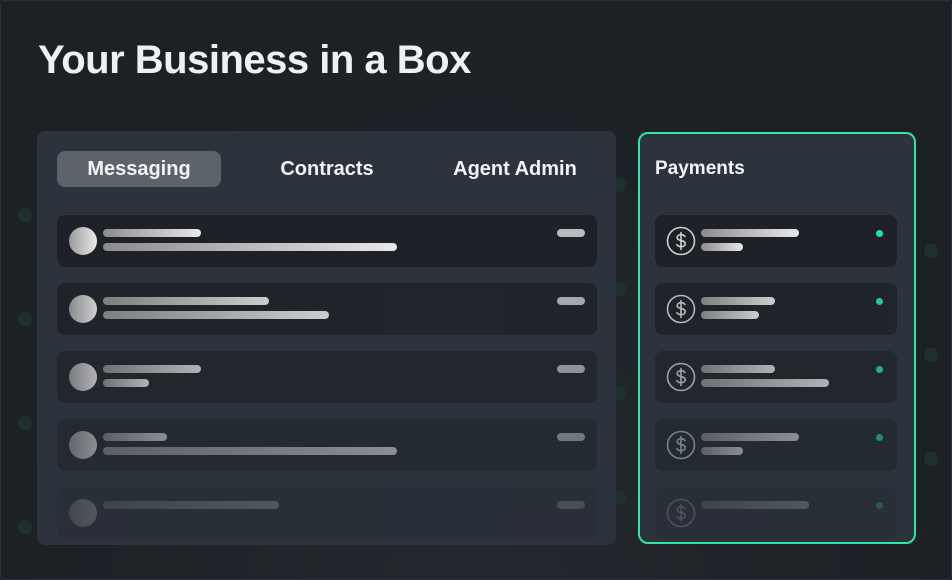  What do you see at coordinates (515, 169) in the screenshot?
I see `tab-agent-admin: Agent Admin` at bounding box center [515, 169].